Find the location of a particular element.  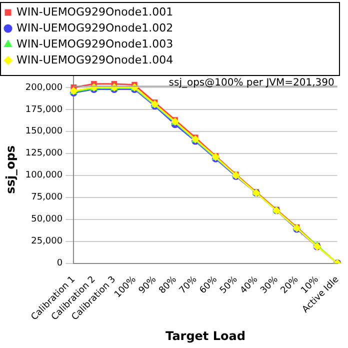

y-tick-label: 25,000 is located at coordinates (47, 241).